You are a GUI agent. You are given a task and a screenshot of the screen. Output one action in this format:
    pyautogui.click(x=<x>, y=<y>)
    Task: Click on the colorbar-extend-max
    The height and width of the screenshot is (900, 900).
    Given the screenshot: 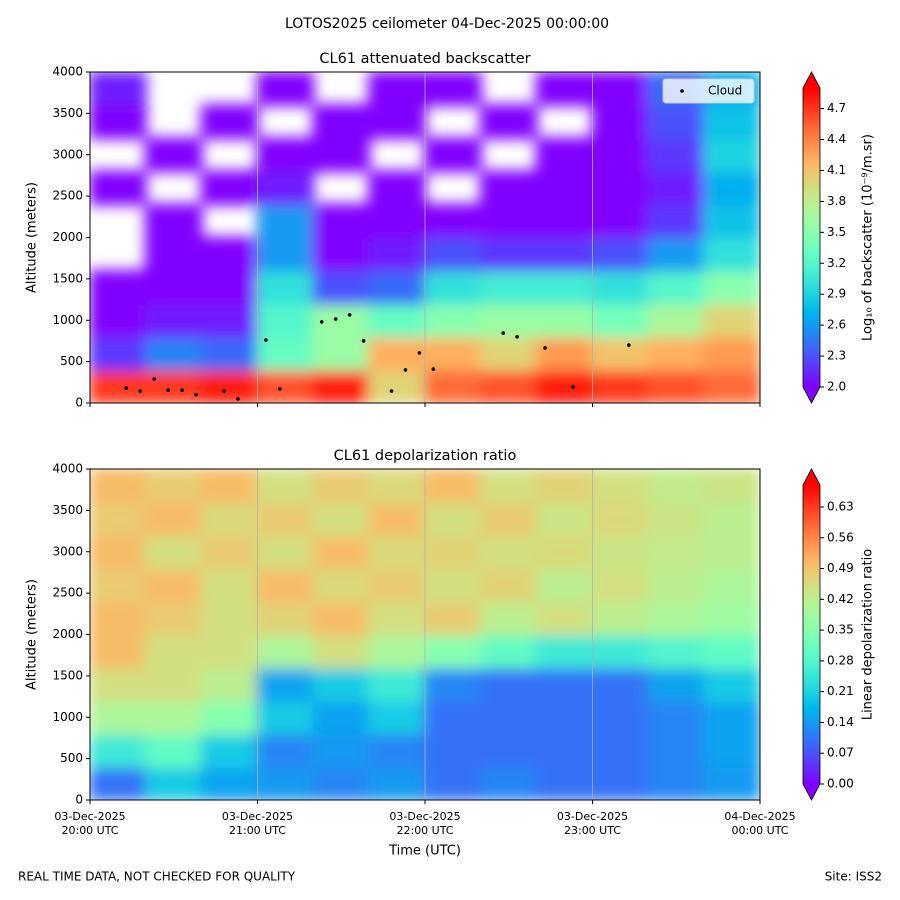 What is the action you would take?
    pyautogui.click(x=811, y=477)
    